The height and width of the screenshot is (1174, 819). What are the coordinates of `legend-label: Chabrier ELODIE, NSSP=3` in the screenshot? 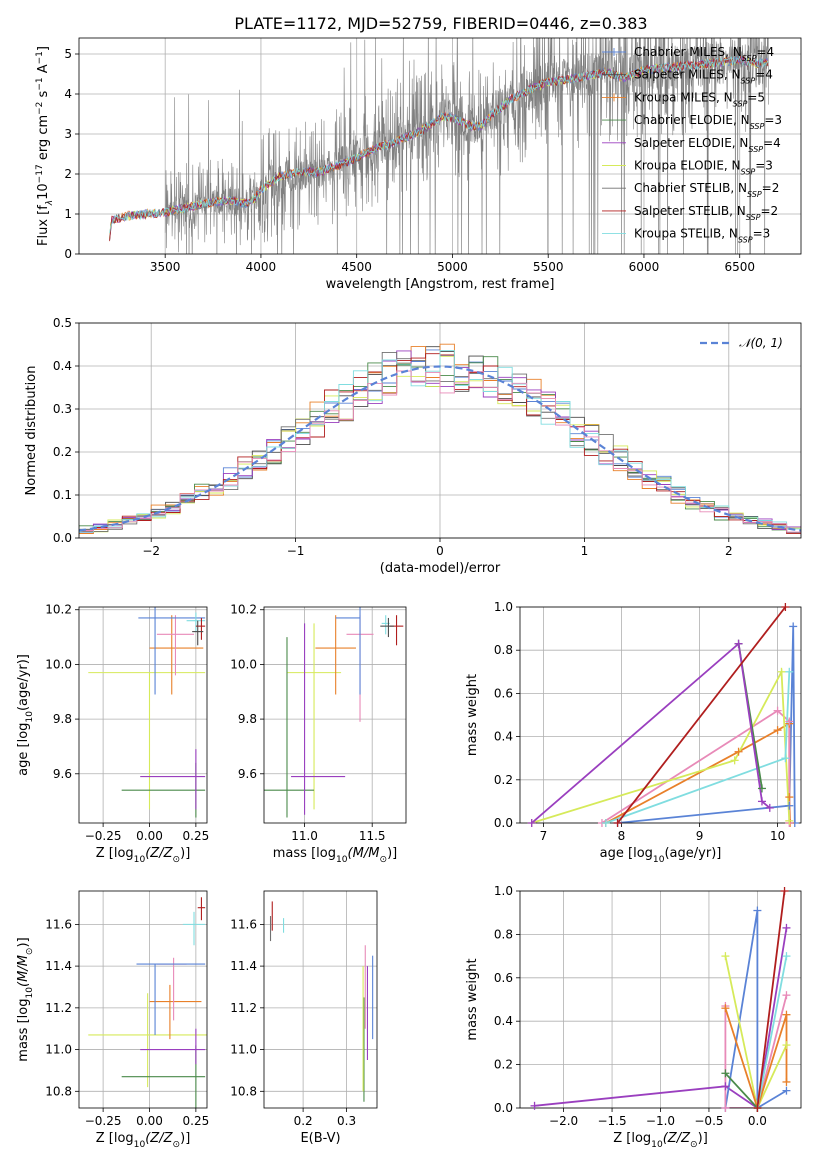 It's located at (708, 122).